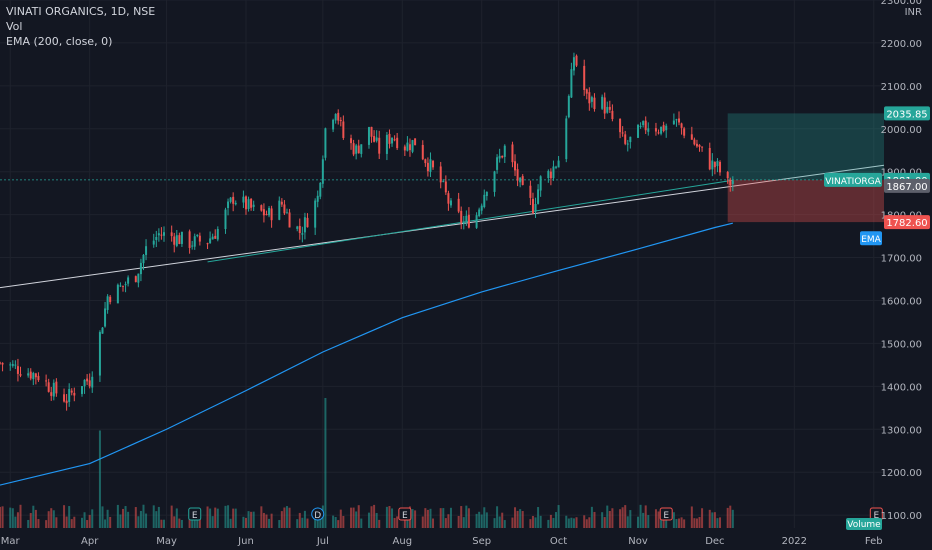 This screenshot has height=550, width=932. I want to click on time-axis-tick: Jun, so click(245, 541).